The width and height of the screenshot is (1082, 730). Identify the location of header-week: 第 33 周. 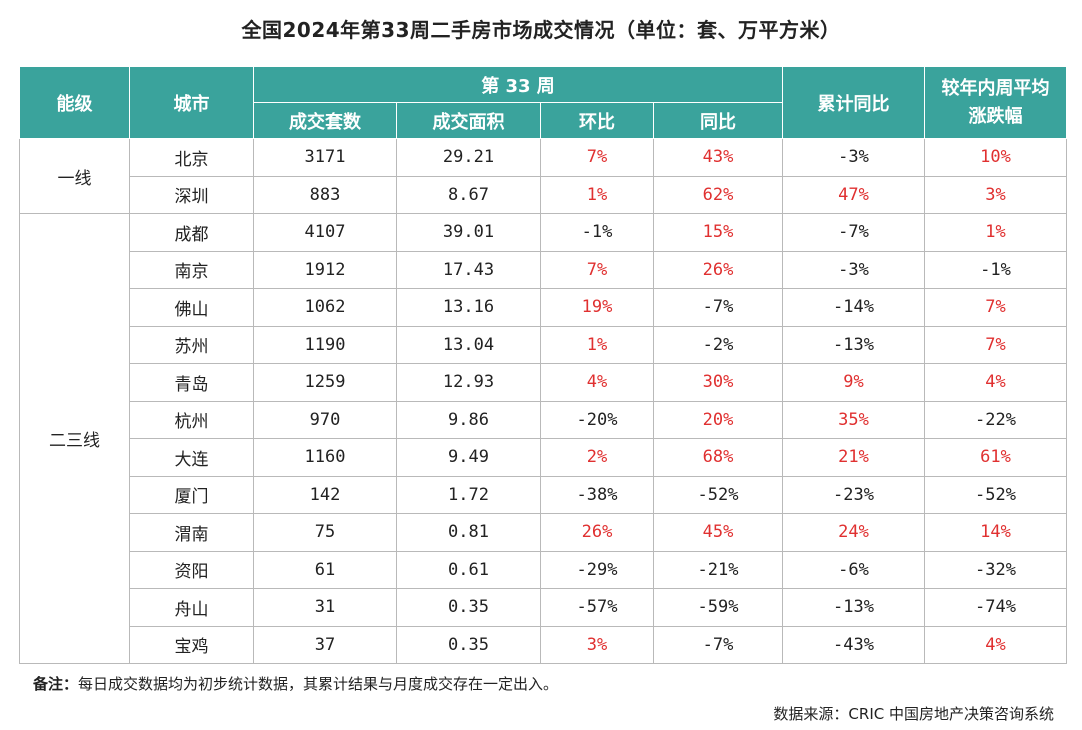
(518, 84).